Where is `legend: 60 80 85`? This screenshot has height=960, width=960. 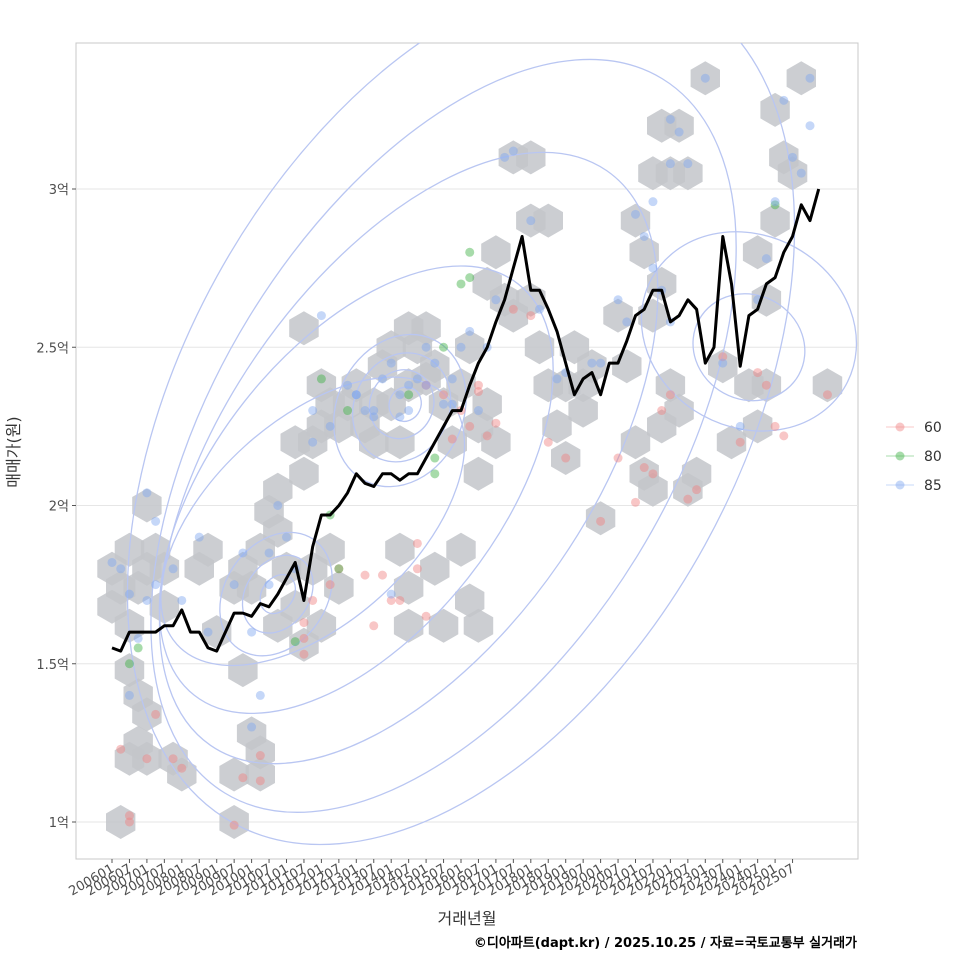
legend: 60 80 85 is located at coordinates (914, 457).